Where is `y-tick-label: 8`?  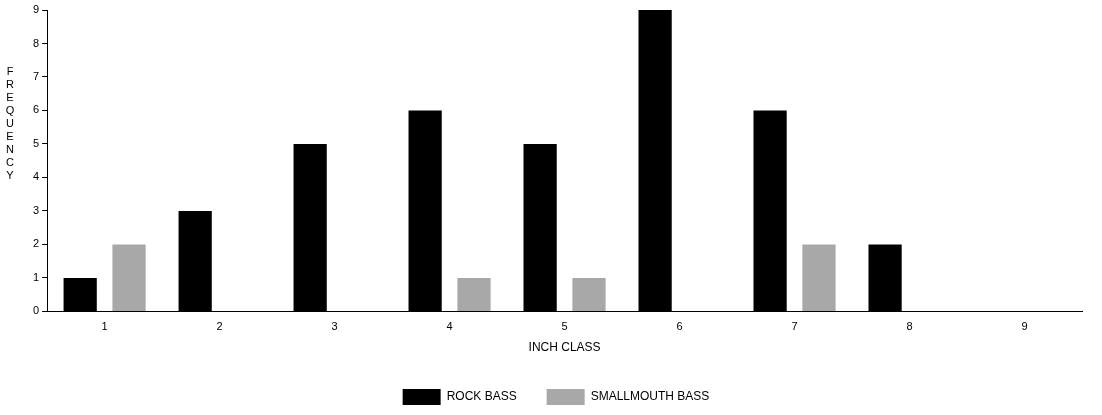 y-tick-label: 8 is located at coordinates (36, 42).